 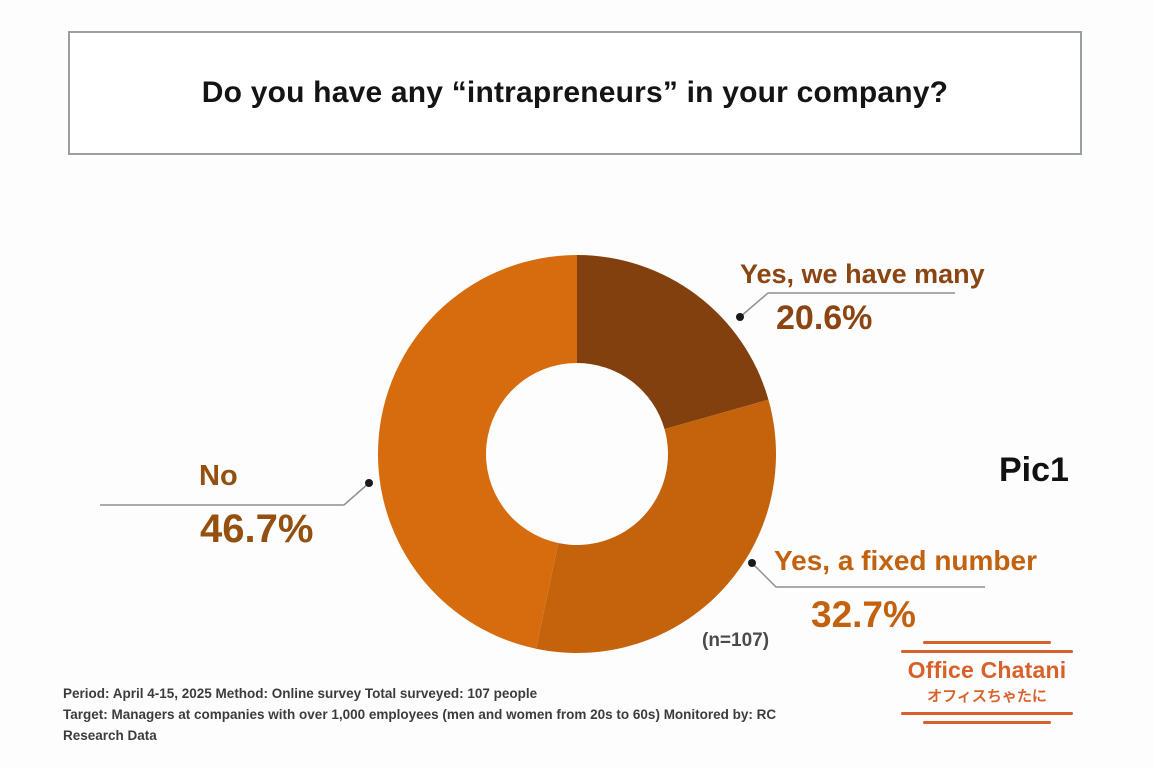 What do you see at coordinates (656, 526) in the screenshot?
I see `pie-segment-yes-fixed` at bounding box center [656, 526].